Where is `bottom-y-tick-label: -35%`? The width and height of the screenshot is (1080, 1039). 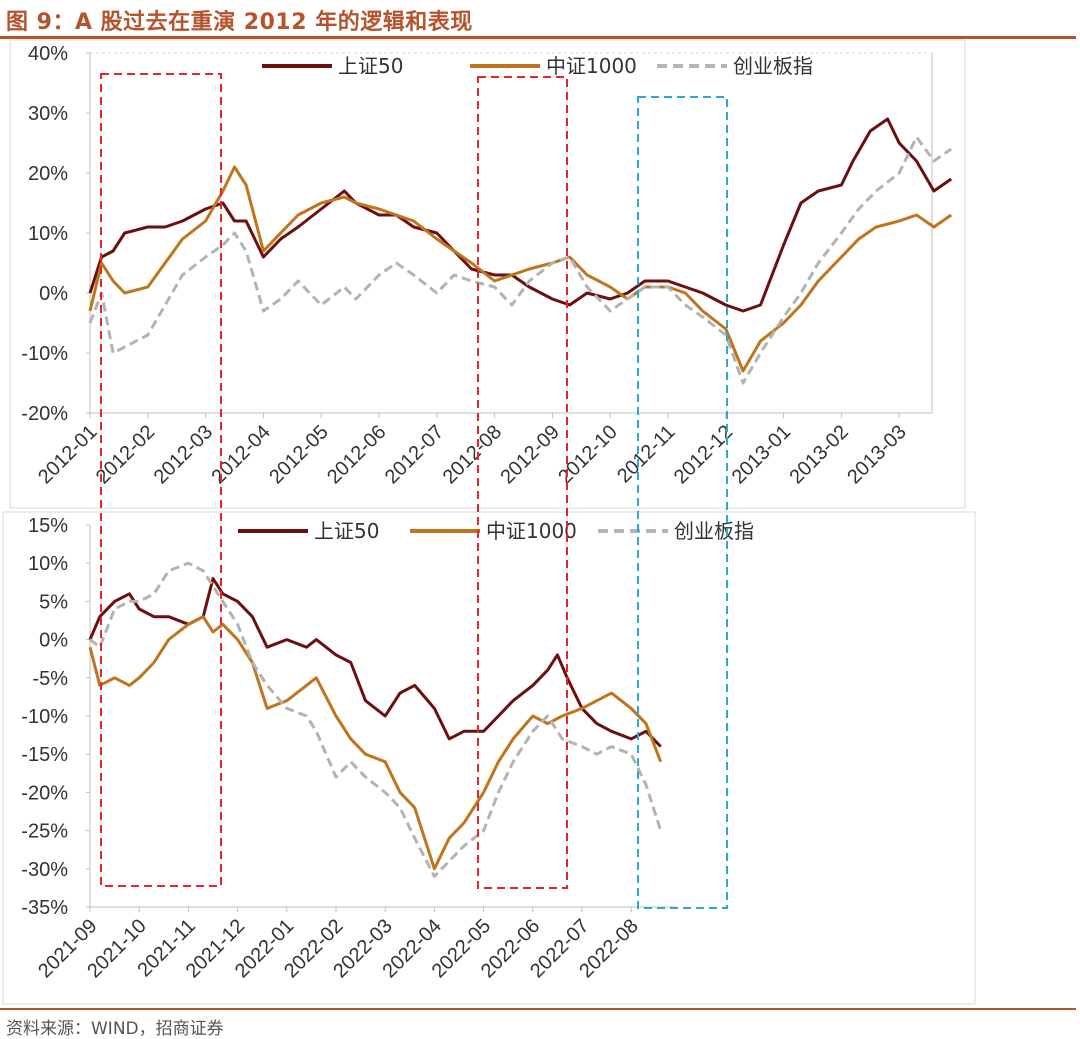 bottom-y-tick-label: -35% is located at coordinates (44, 908).